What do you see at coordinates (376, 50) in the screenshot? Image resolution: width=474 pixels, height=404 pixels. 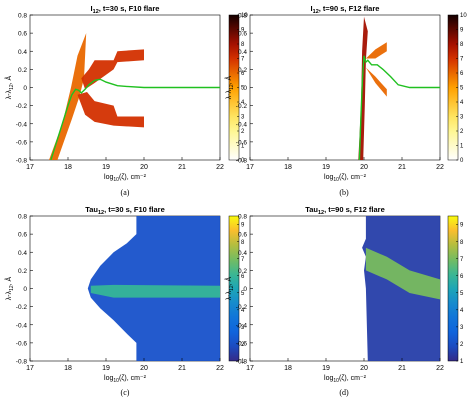 I see `heatmap-region-upper-wing` at bounding box center [376, 50].